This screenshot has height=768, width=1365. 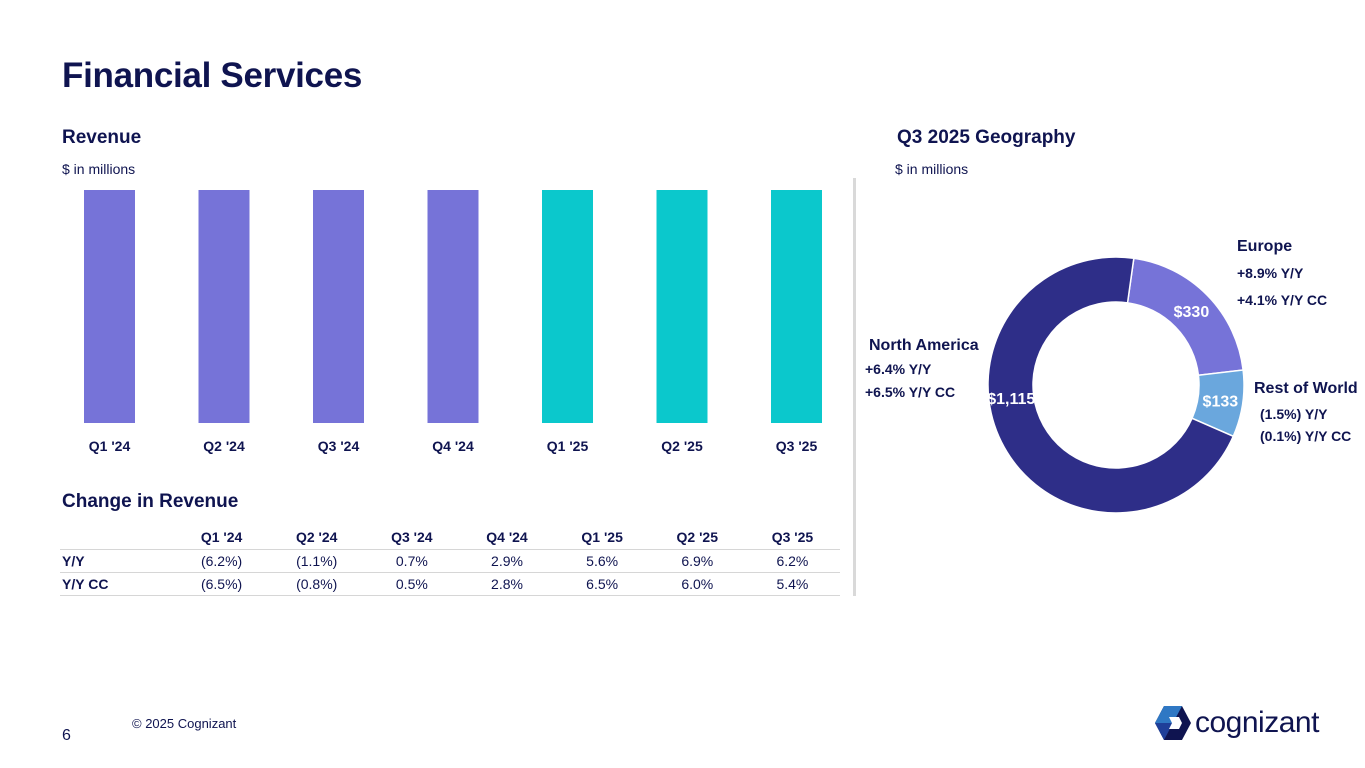 I want to click on logo-text: cognizant, so click(x=1257, y=722).